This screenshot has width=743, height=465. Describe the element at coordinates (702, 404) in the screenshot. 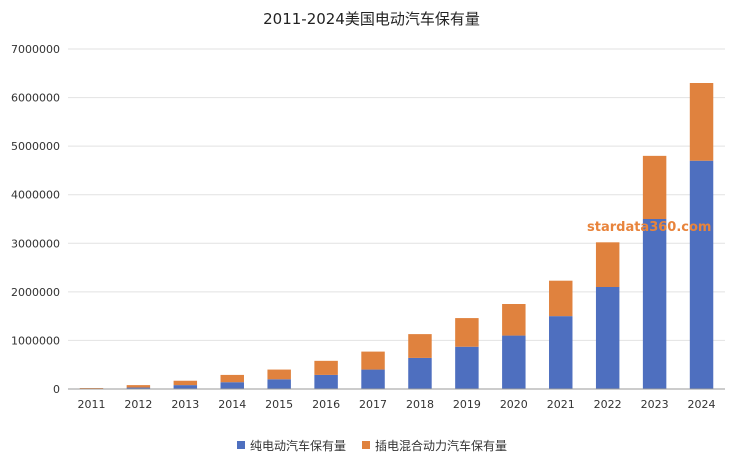

I see `x-tick-label: 2024` at that location.